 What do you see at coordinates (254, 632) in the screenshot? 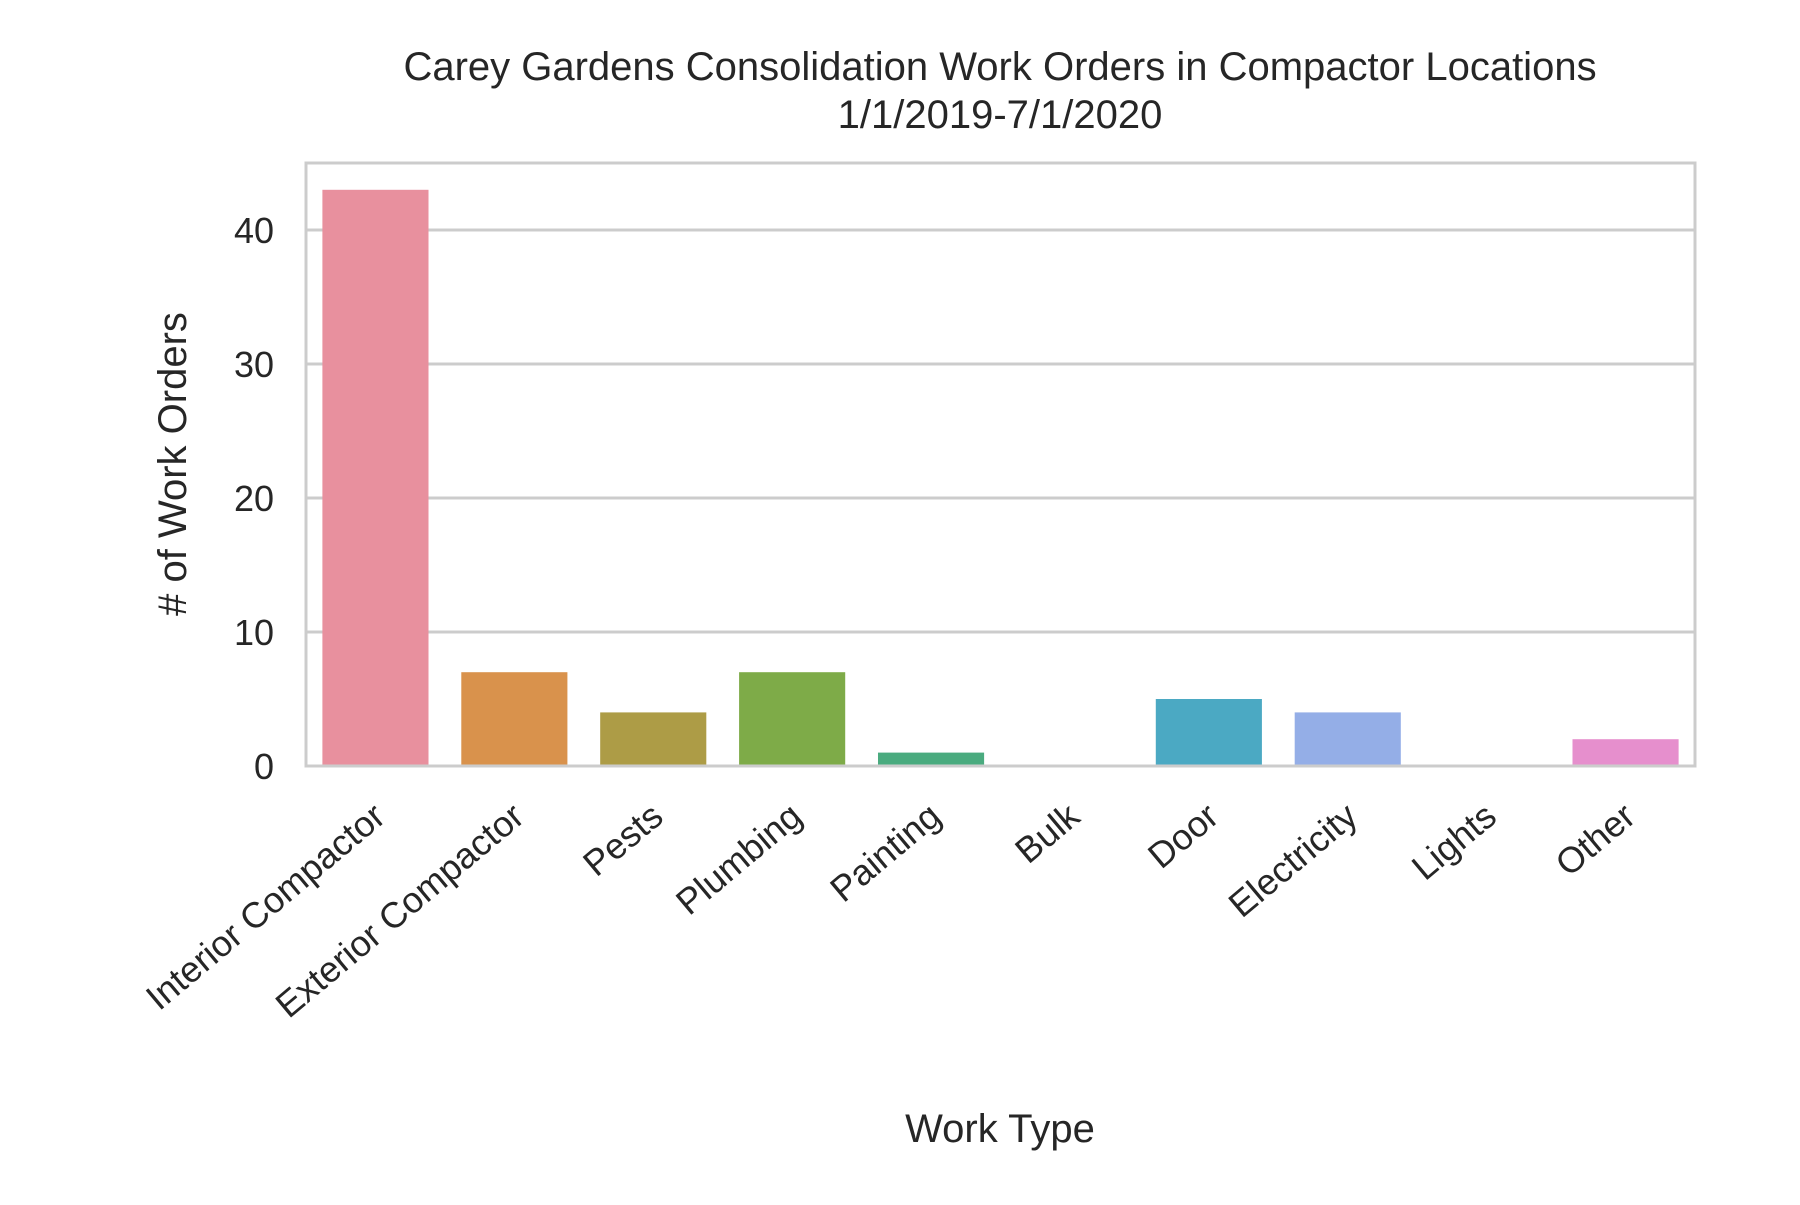
I see `y-tick-label: 10` at bounding box center [254, 632].